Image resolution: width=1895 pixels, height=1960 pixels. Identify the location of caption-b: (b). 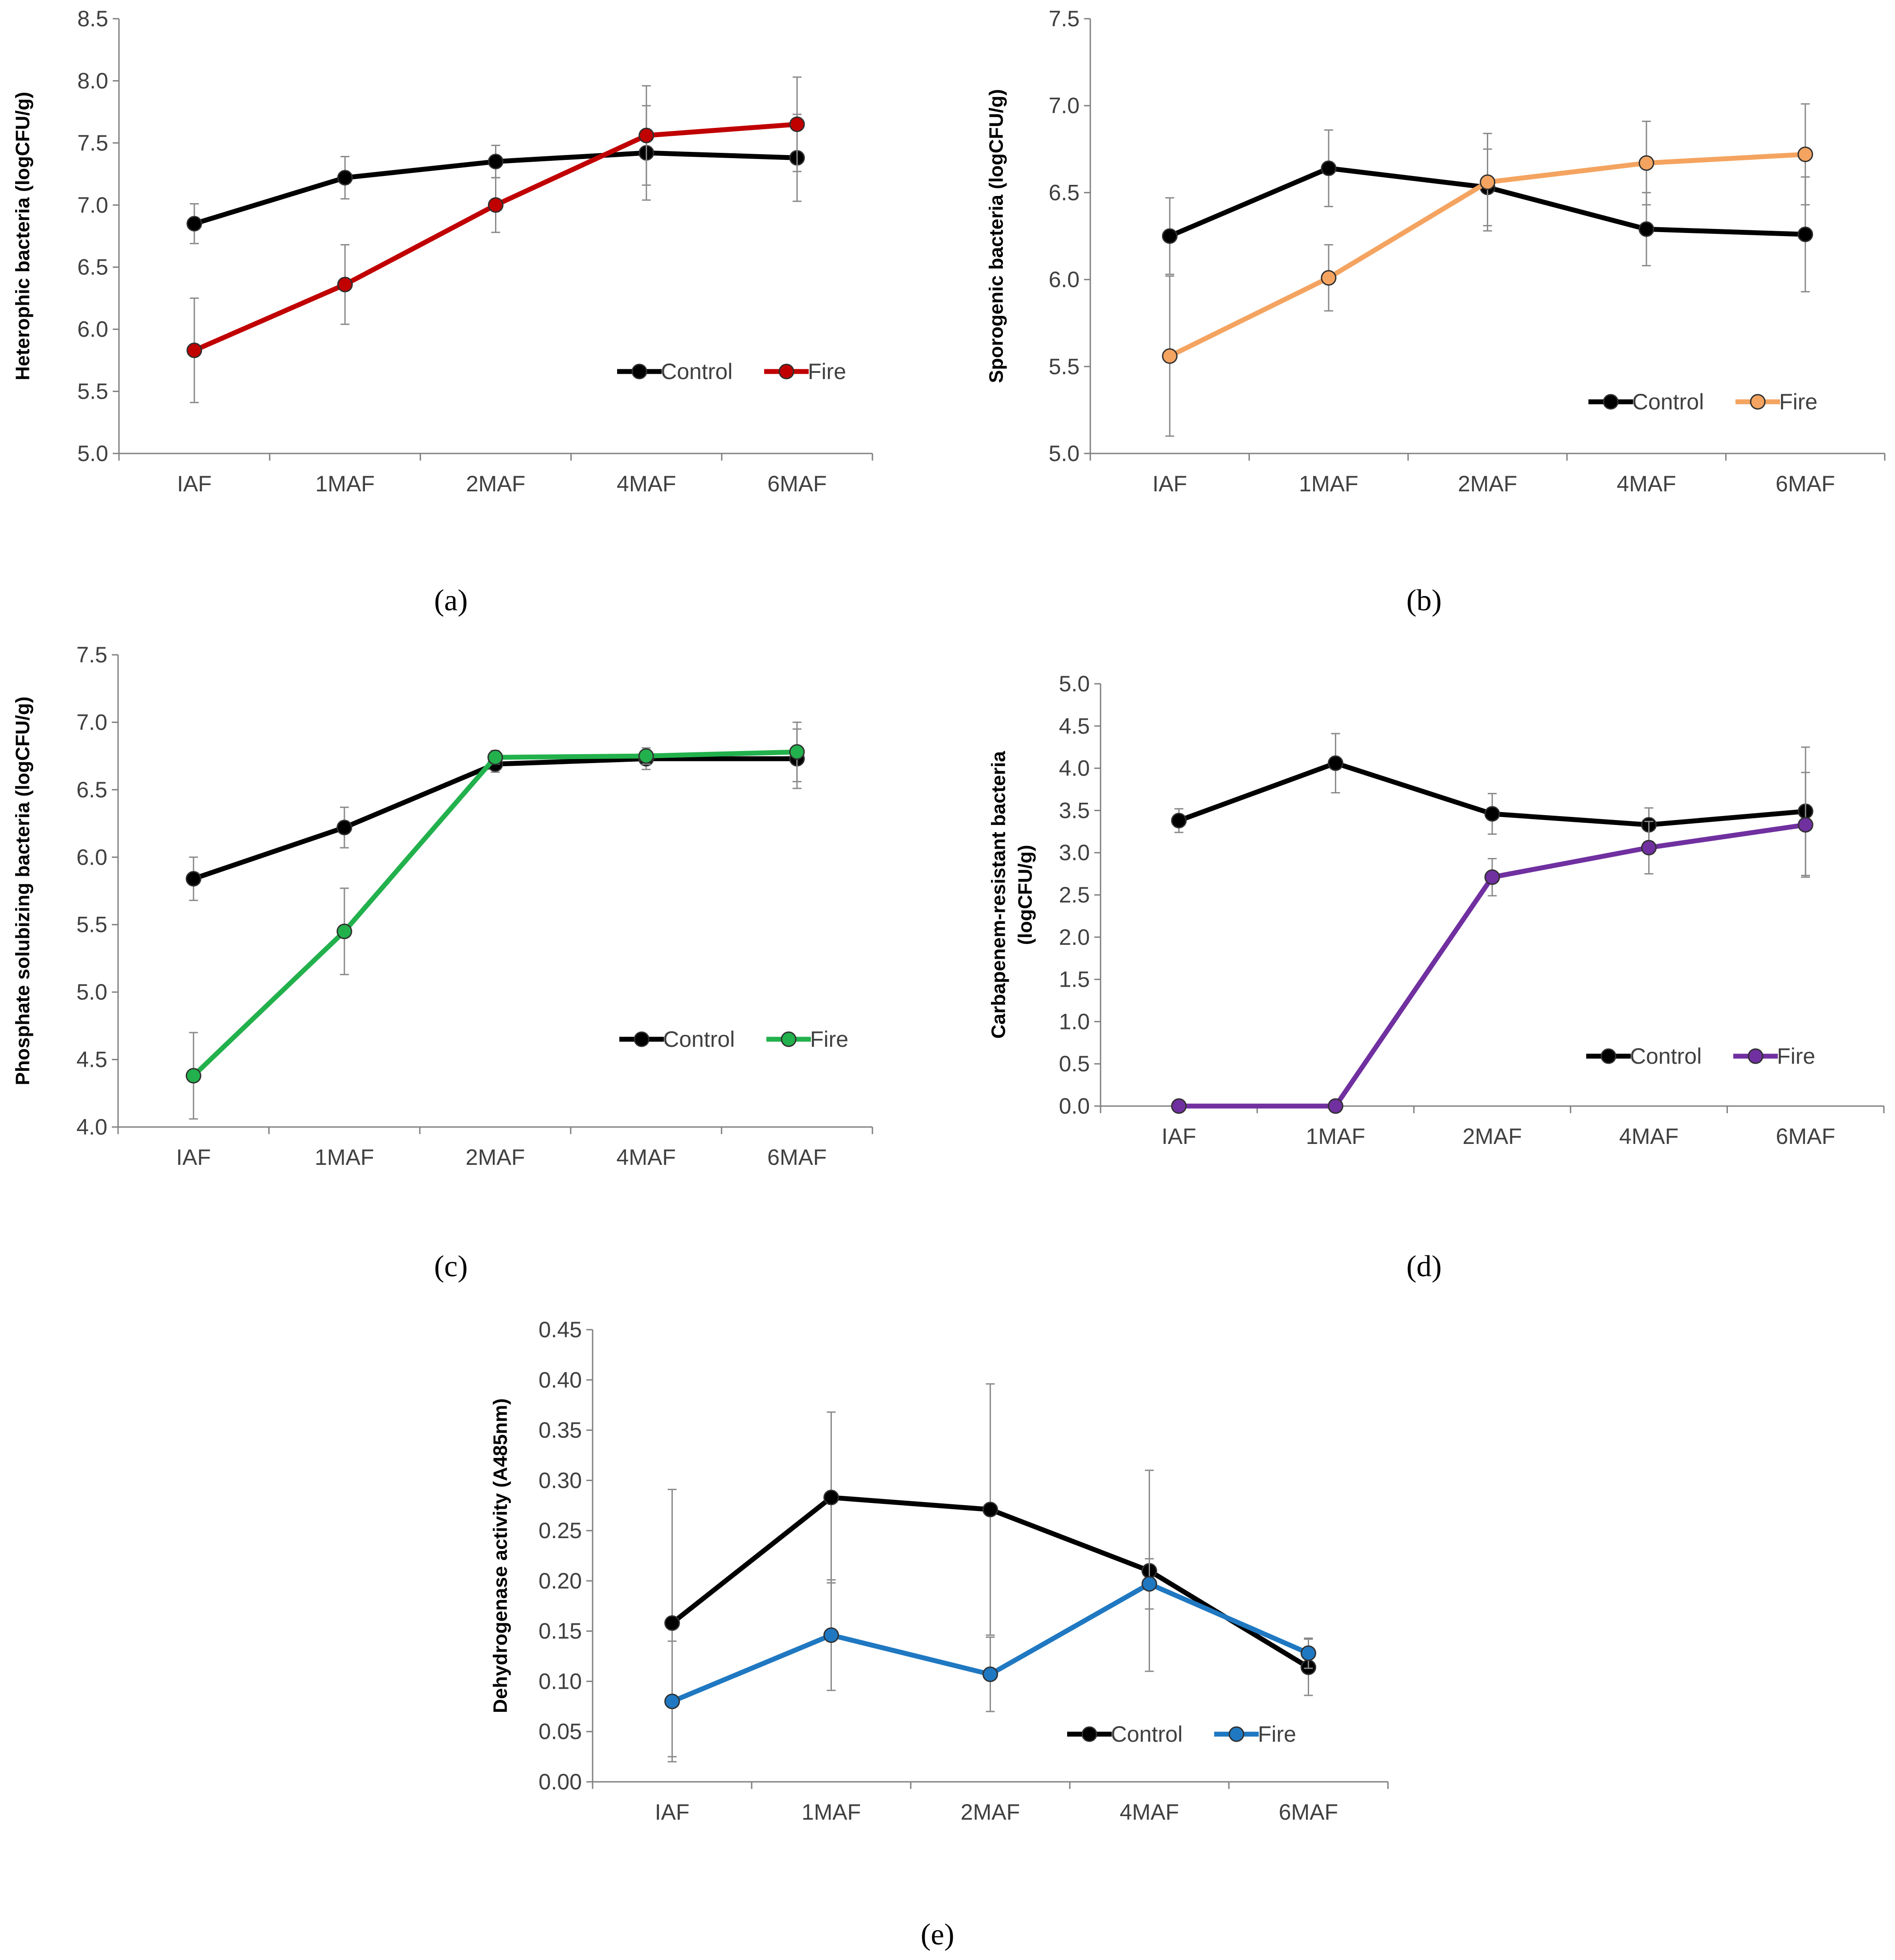
(1423, 600).